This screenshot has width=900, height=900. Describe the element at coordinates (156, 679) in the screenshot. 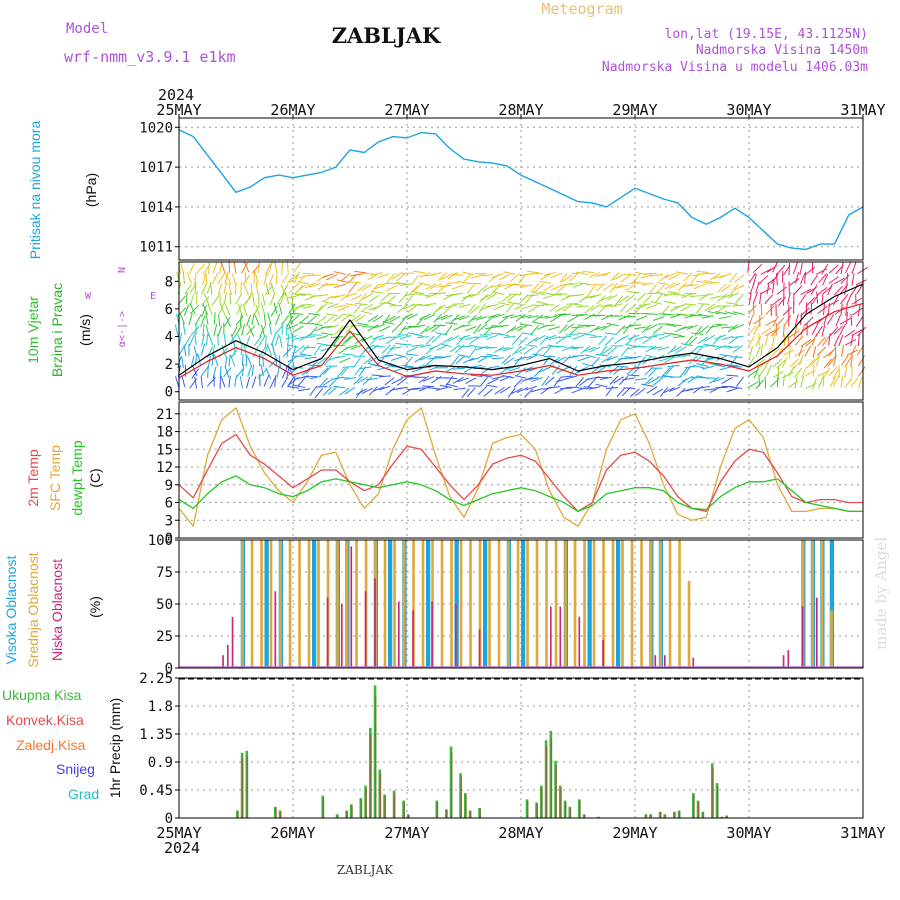

I see `y-tick-label: 2.25` at that location.